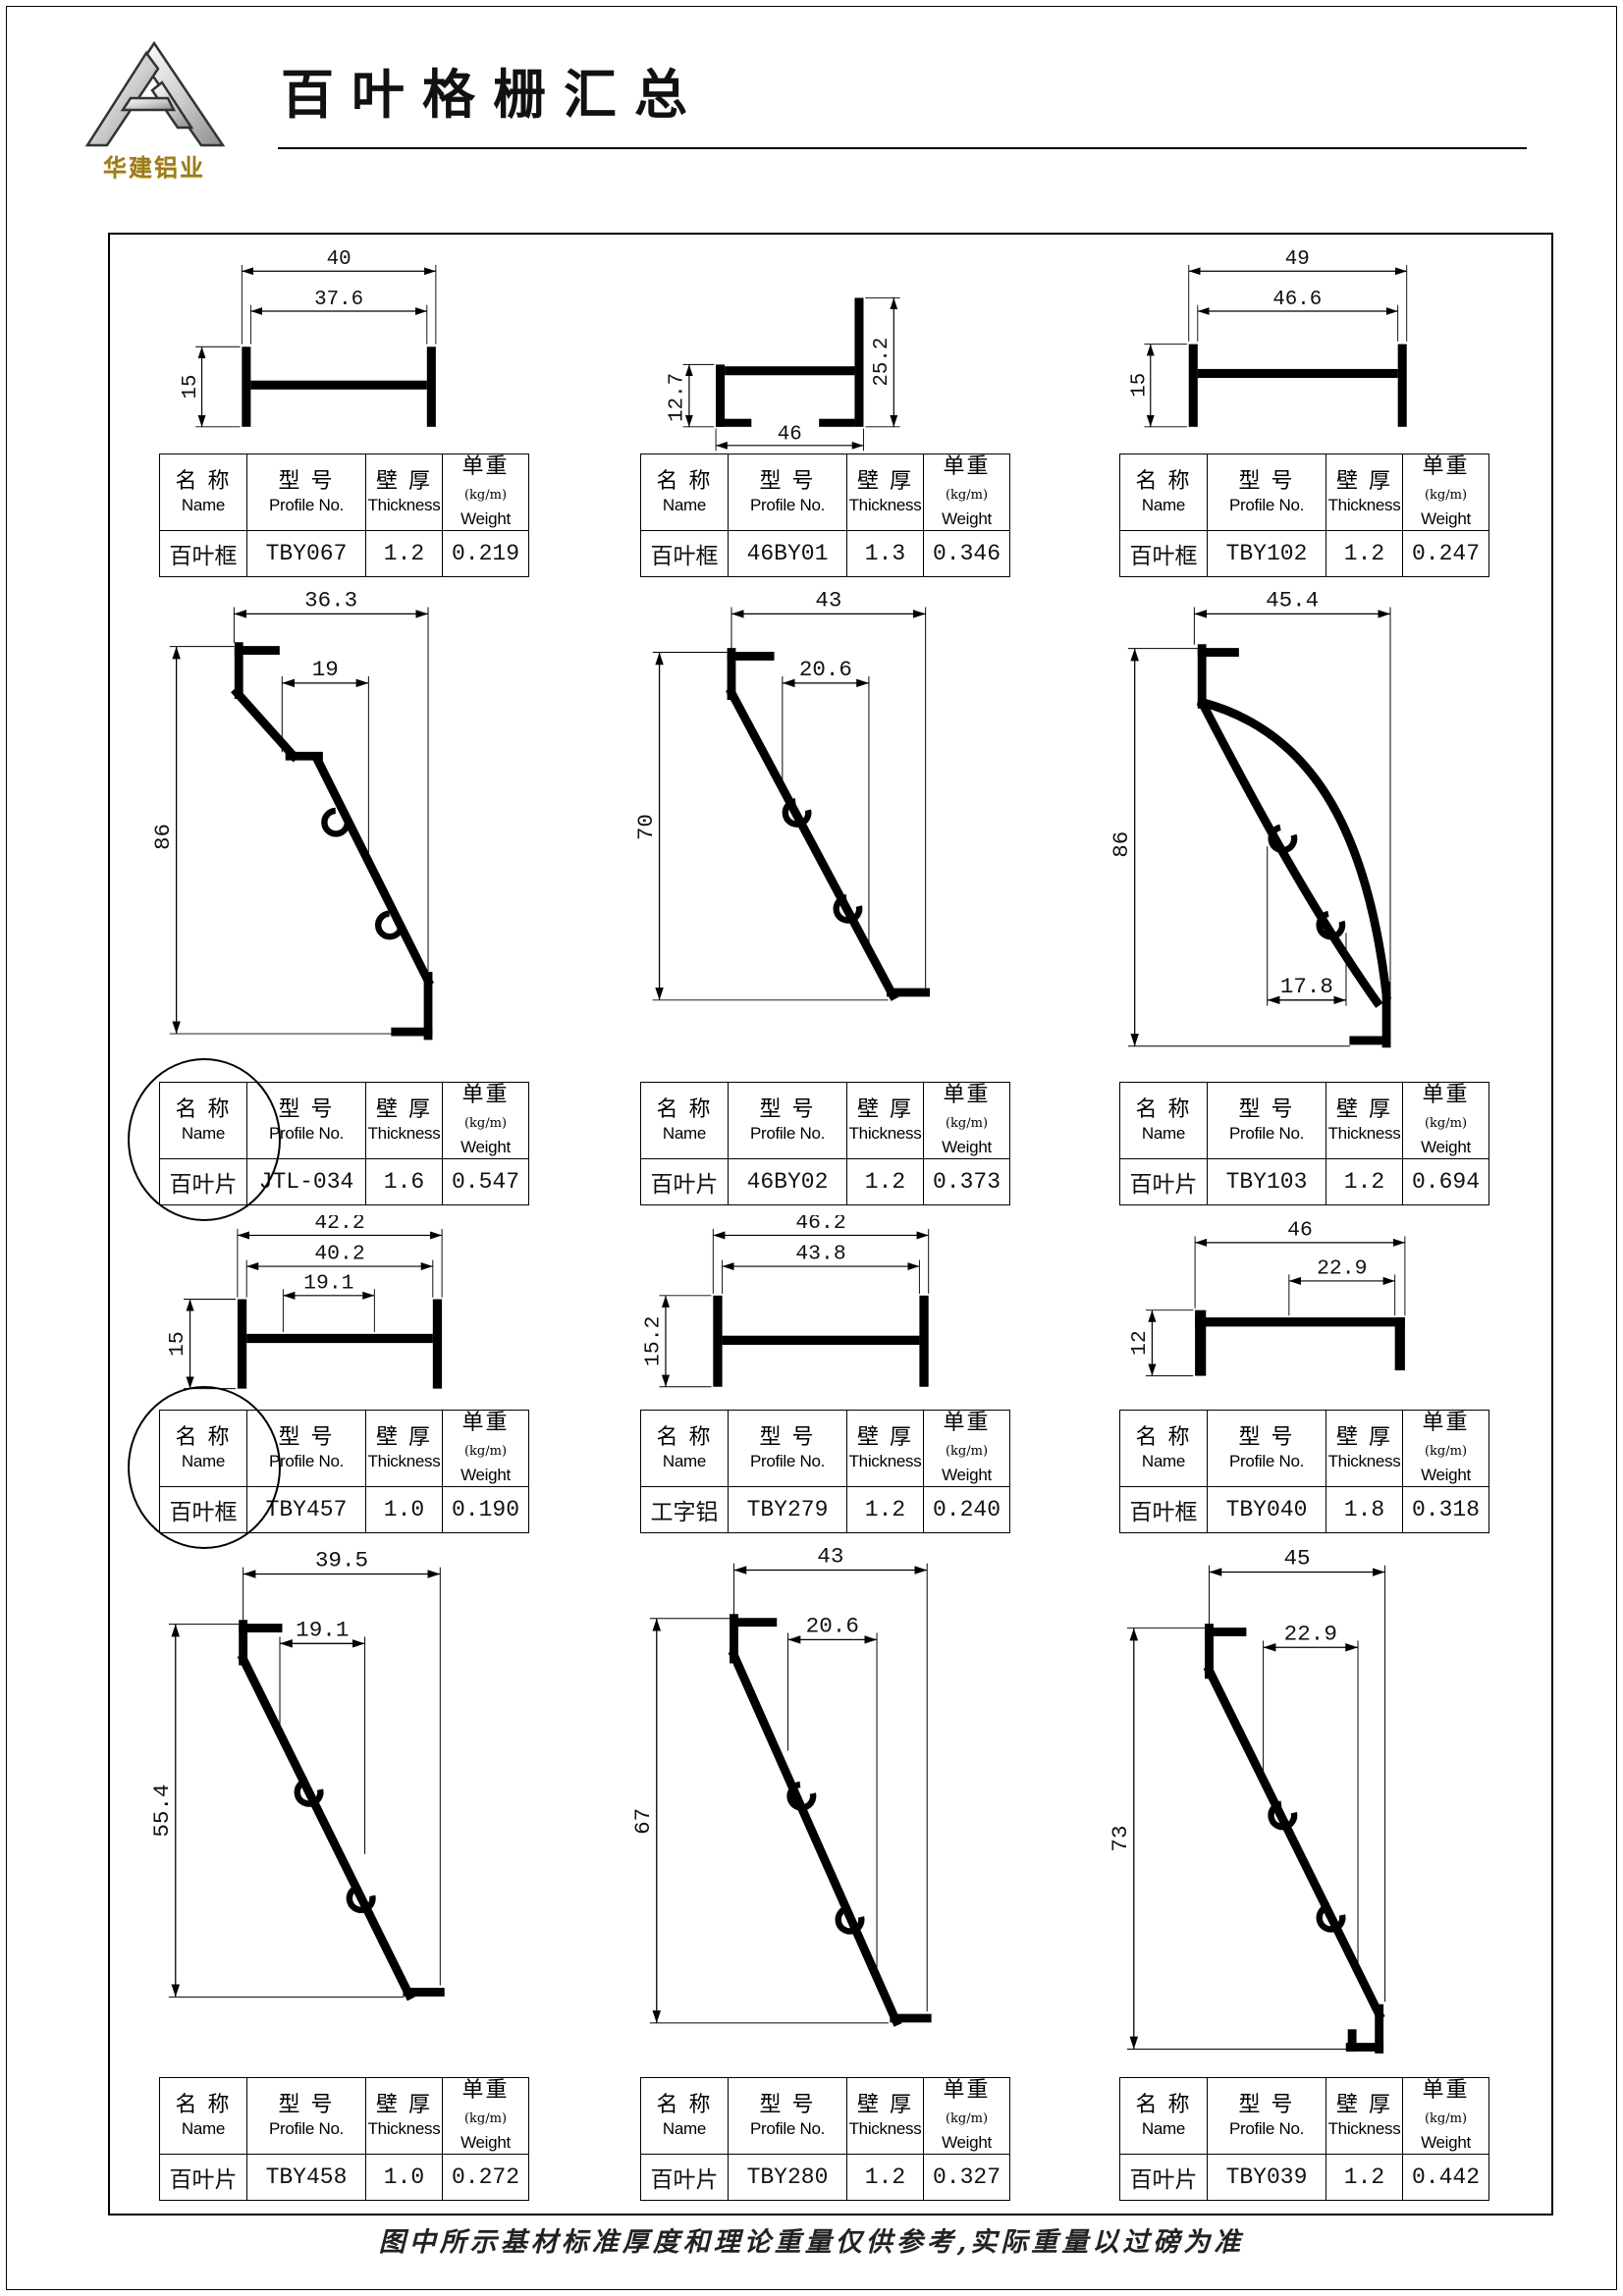 Image resolution: width=1623 pixels, height=2296 pixels. Describe the element at coordinates (1120, 1838) in the screenshot. I see `dimension-label: 73` at that location.